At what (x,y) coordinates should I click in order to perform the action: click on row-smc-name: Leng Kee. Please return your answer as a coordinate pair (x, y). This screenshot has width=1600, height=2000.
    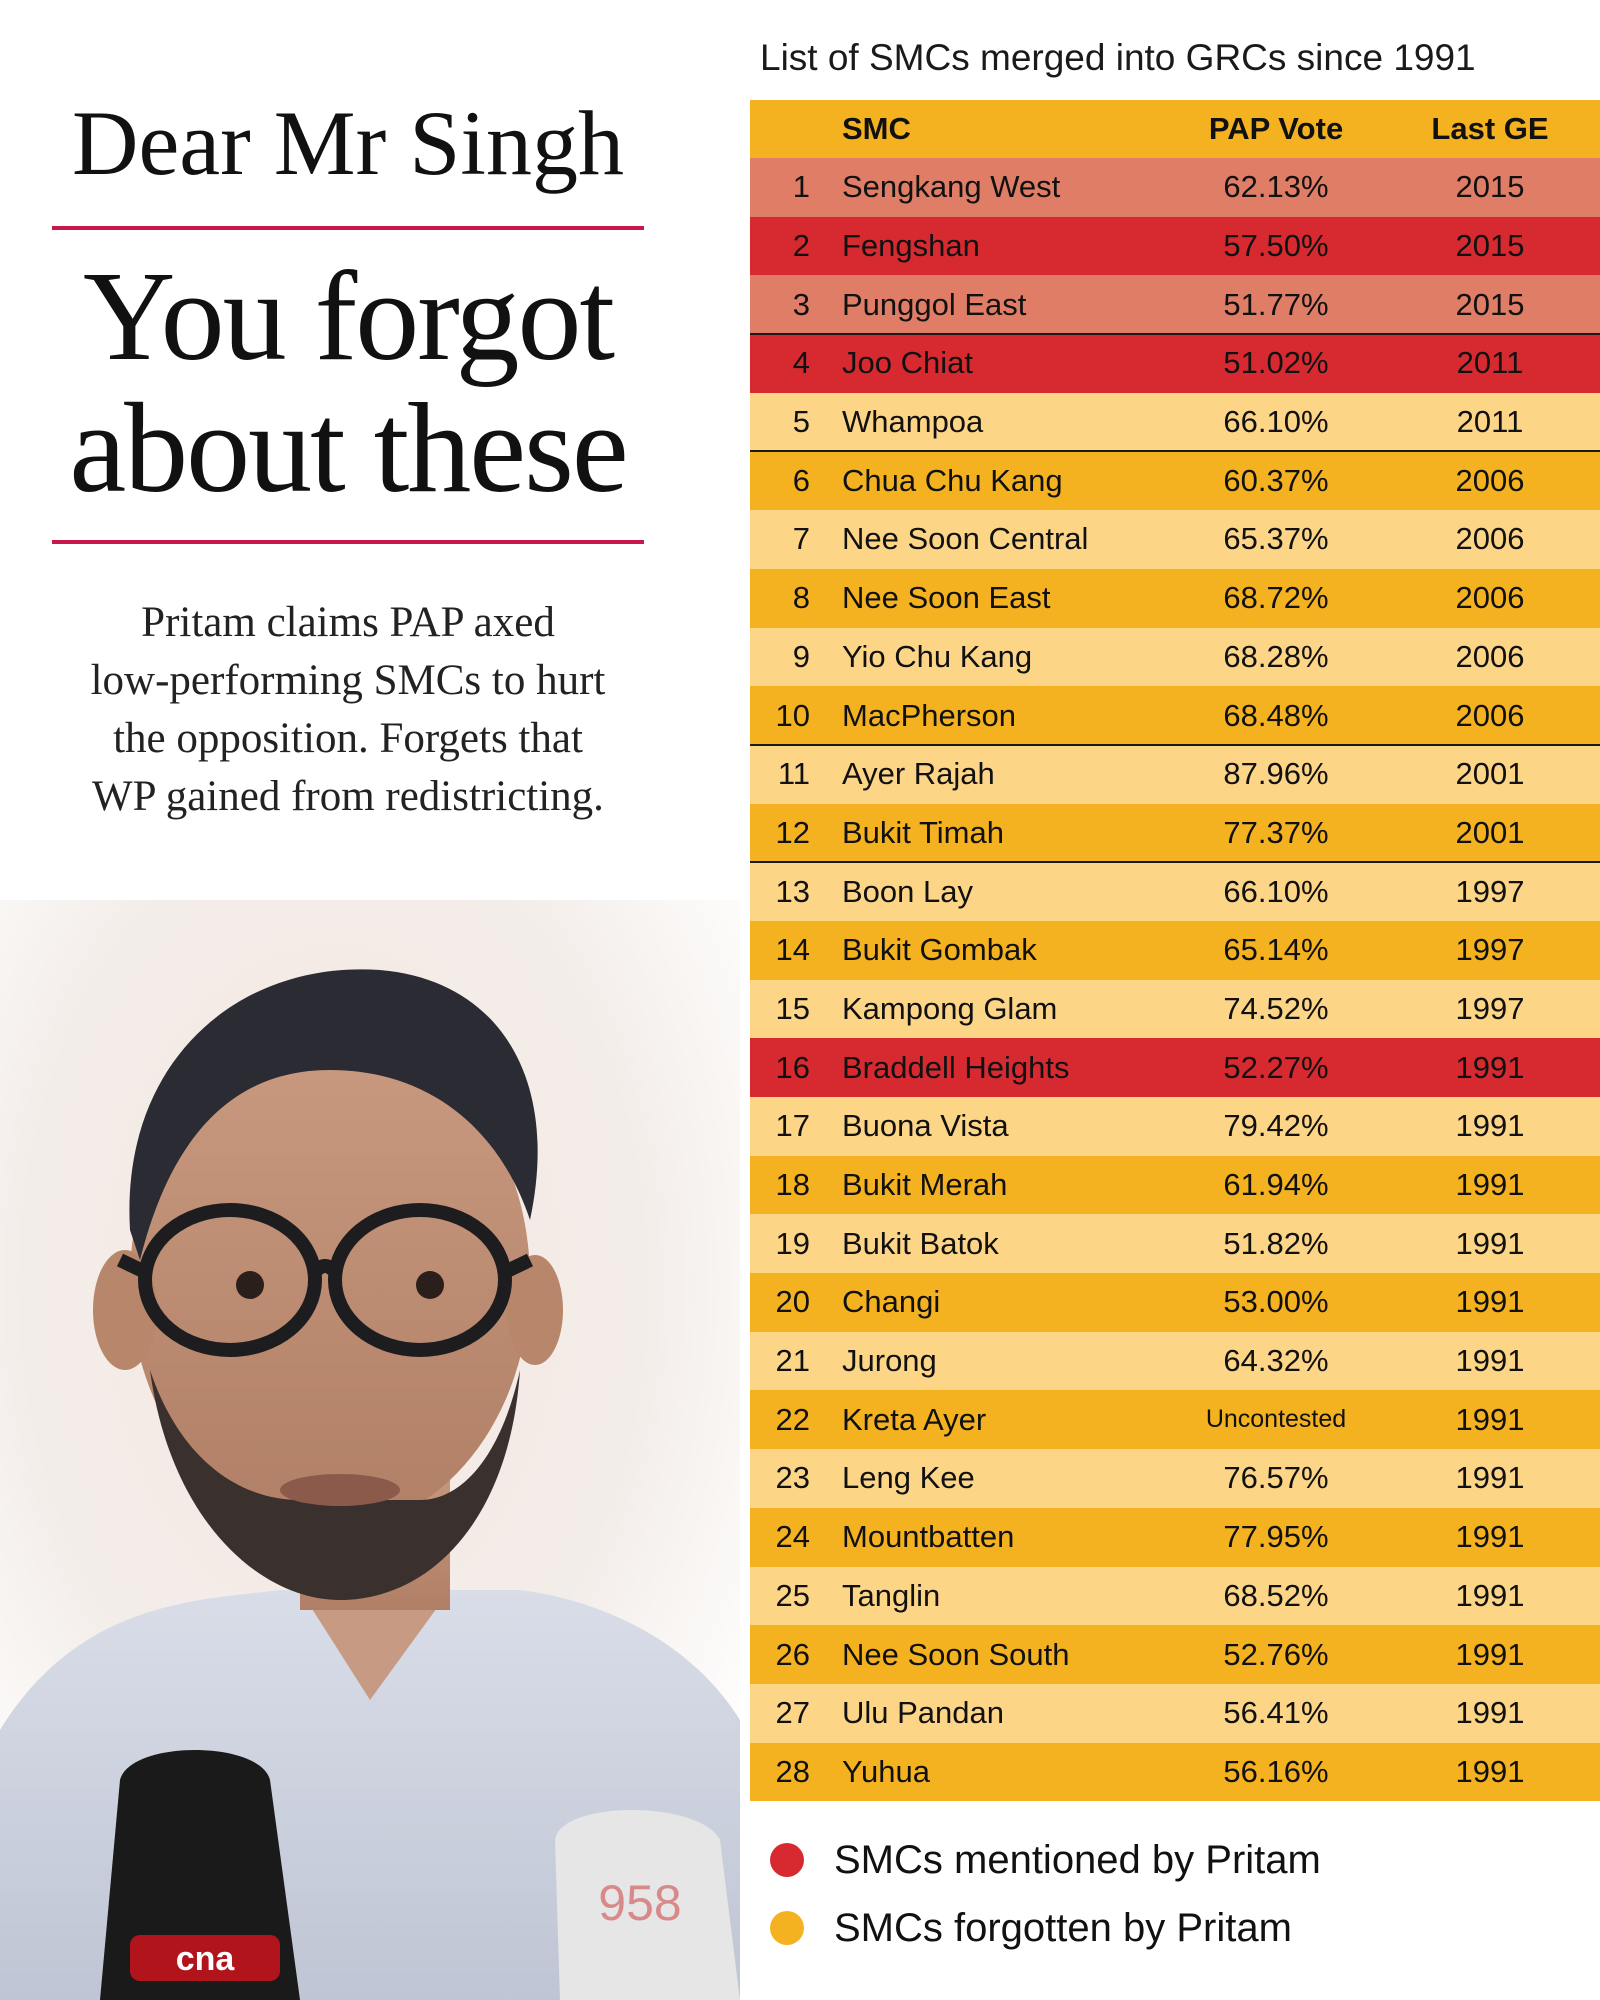
    Looking at the image, I should click on (908, 1478).